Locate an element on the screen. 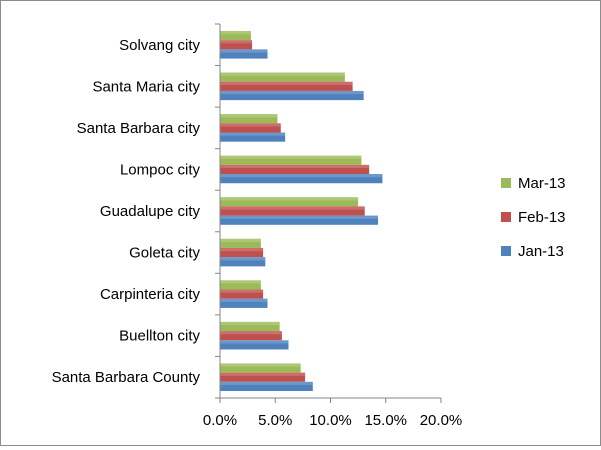  x-tick-label: 5.0% is located at coordinates (275, 420).